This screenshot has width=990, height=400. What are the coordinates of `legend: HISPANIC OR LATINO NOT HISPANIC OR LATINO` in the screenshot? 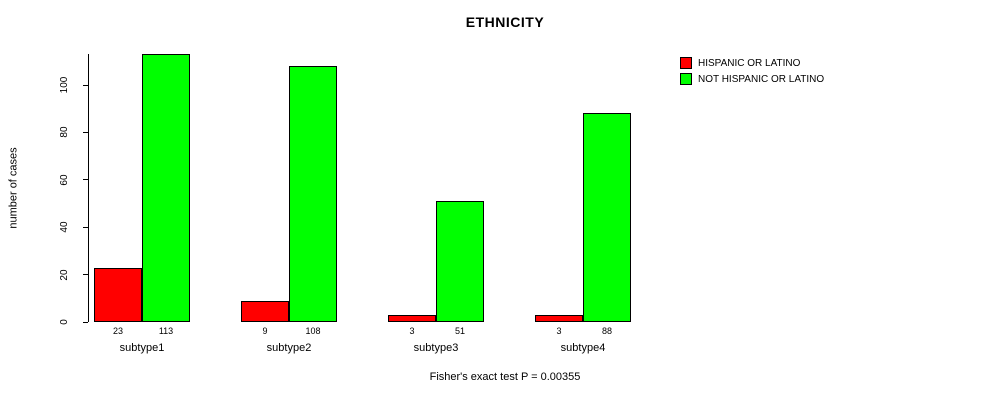 It's located at (752, 71).